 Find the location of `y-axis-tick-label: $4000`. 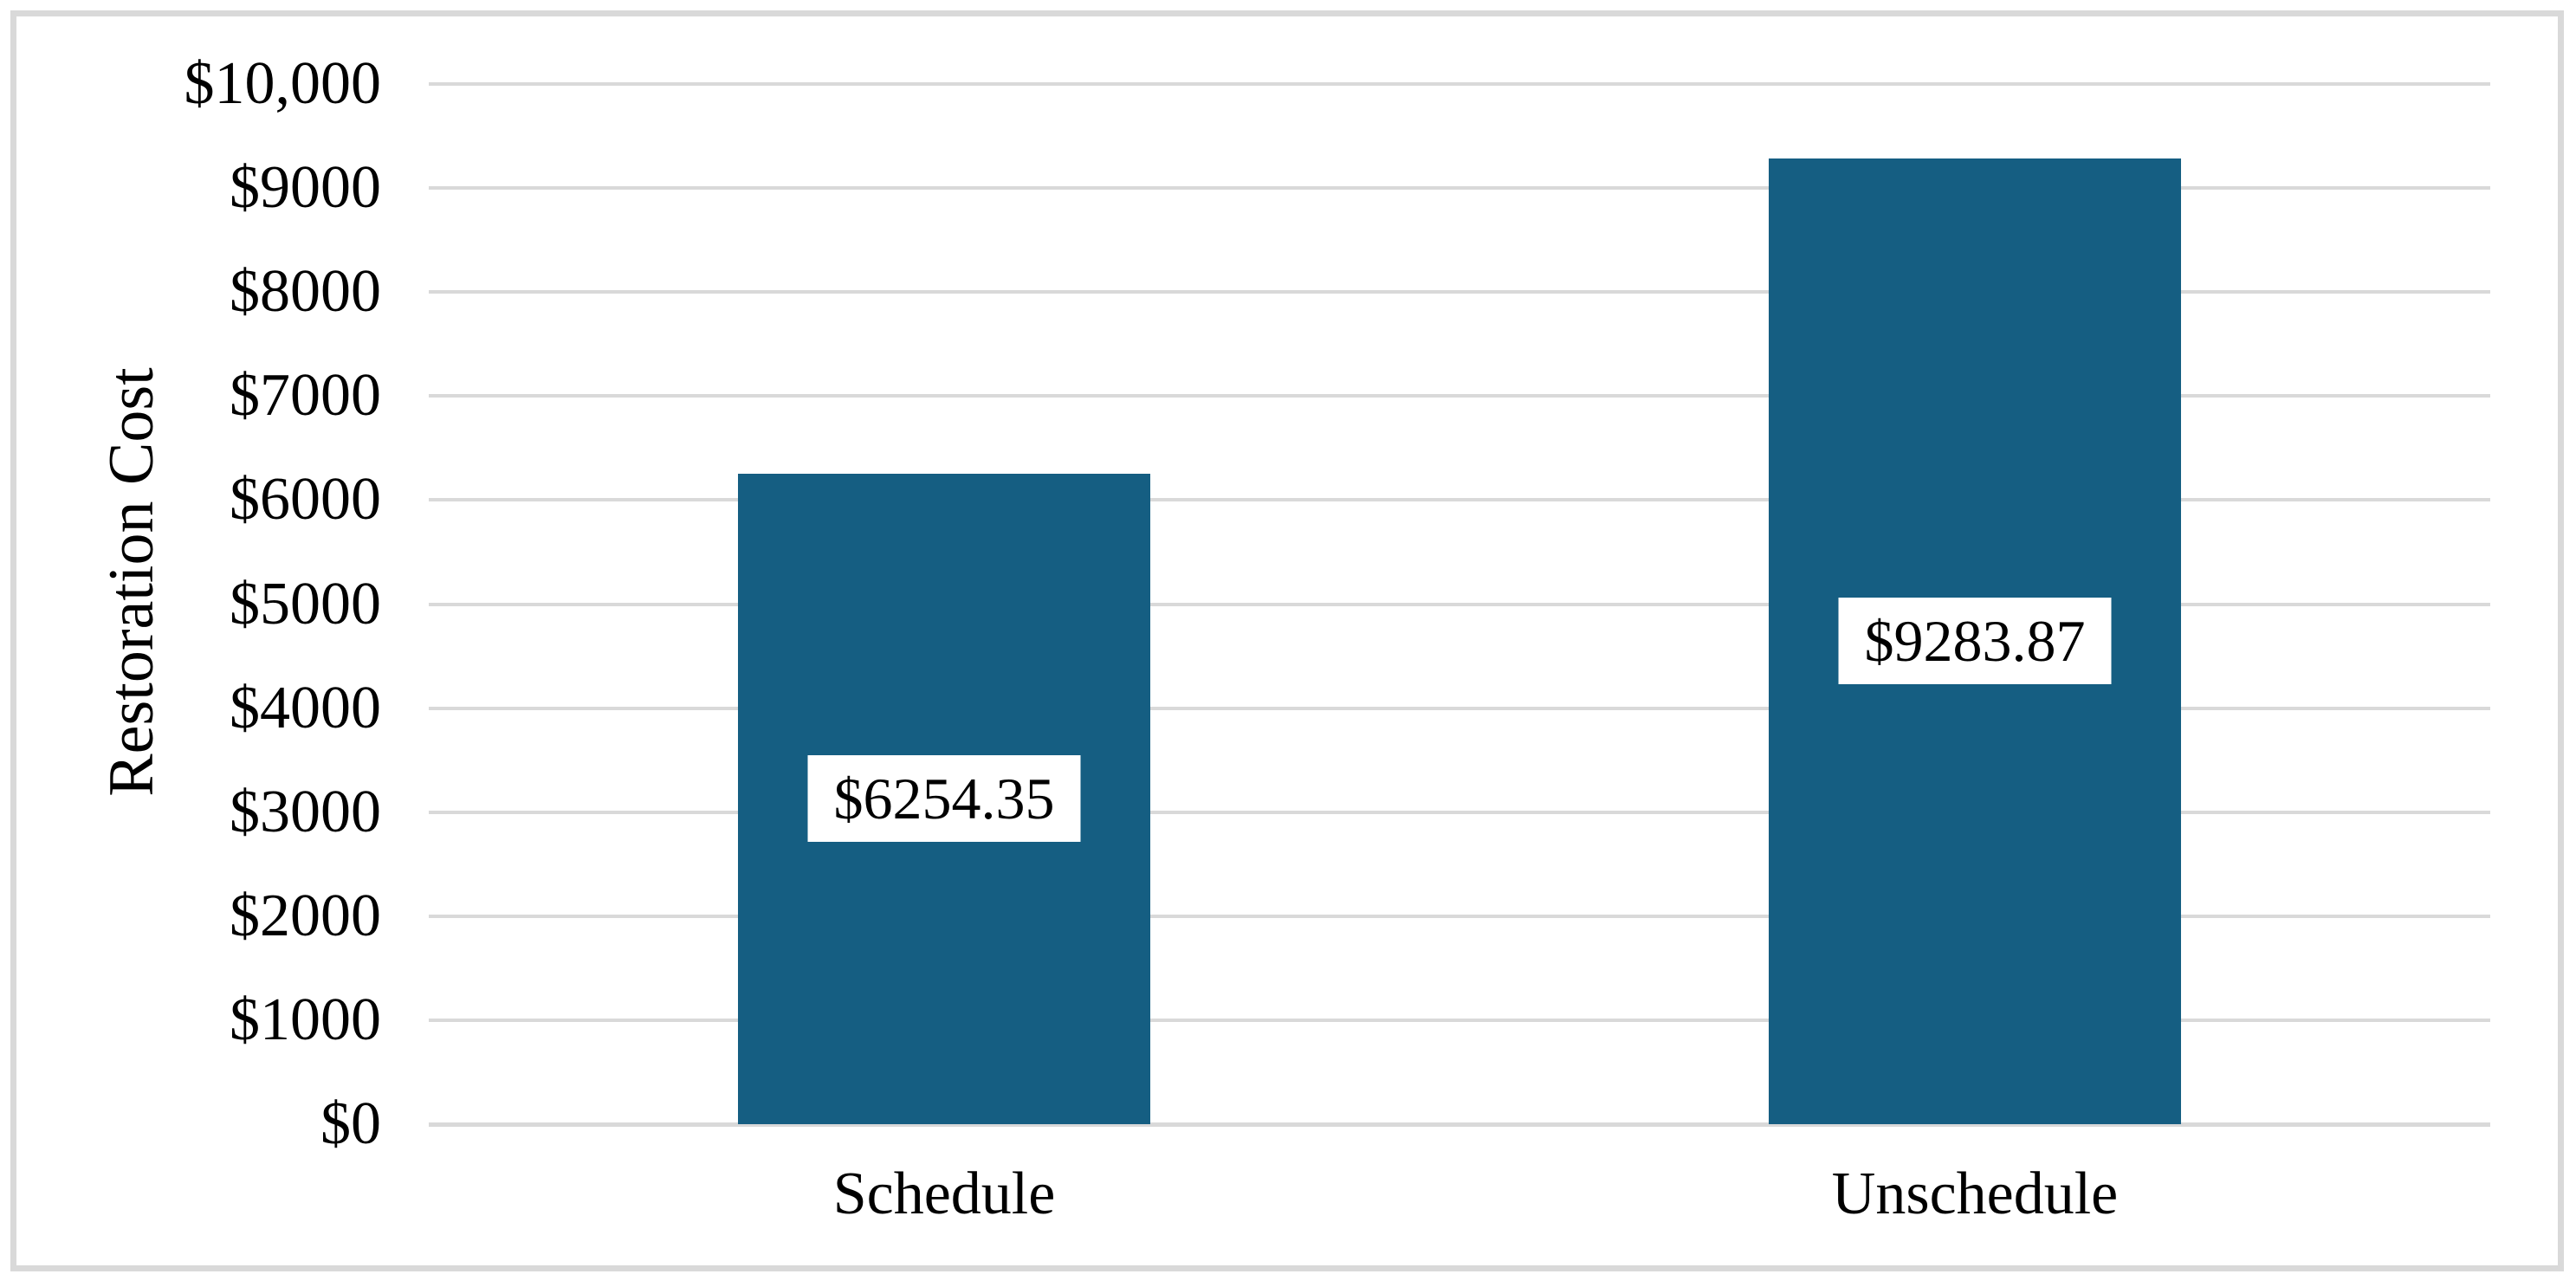

y-axis-tick-label: $4000 is located at coordinates (305, 708).